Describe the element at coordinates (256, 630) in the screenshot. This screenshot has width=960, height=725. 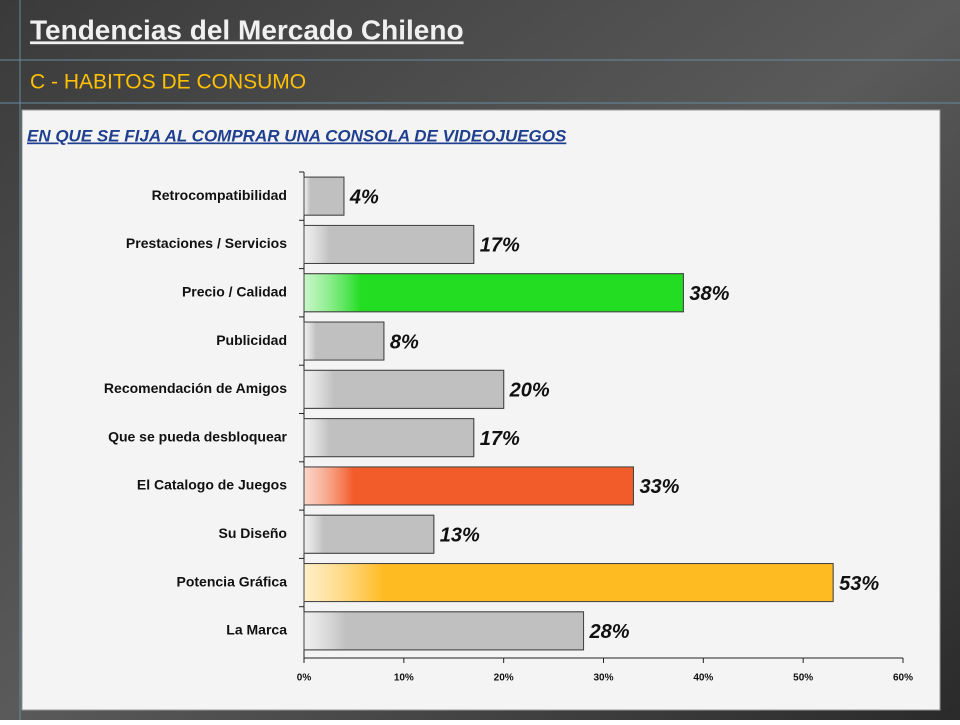
I see `category-label: La Marca` at that location.